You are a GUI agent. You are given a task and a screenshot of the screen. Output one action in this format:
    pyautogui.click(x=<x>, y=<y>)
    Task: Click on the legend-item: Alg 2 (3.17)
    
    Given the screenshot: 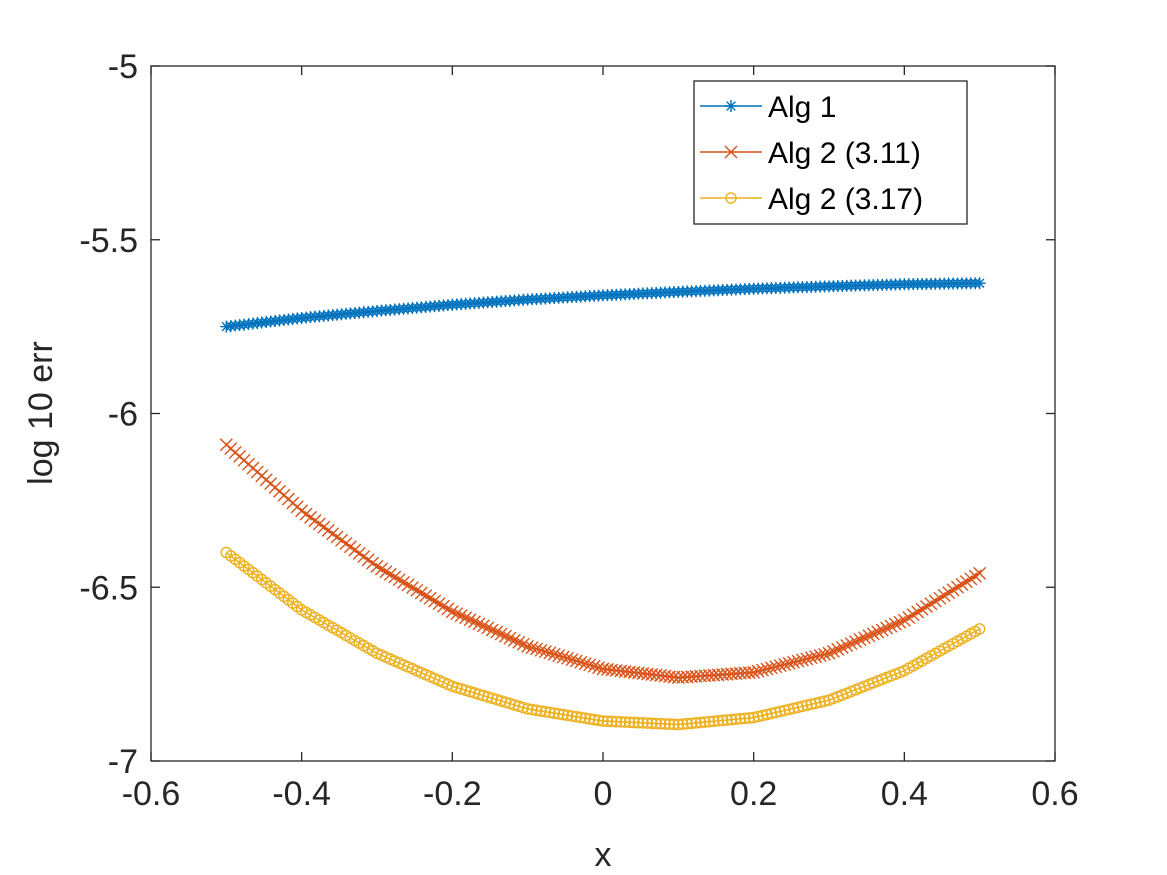 What is the action you would take?
    pyautogui.click(x=811, y=199)
    